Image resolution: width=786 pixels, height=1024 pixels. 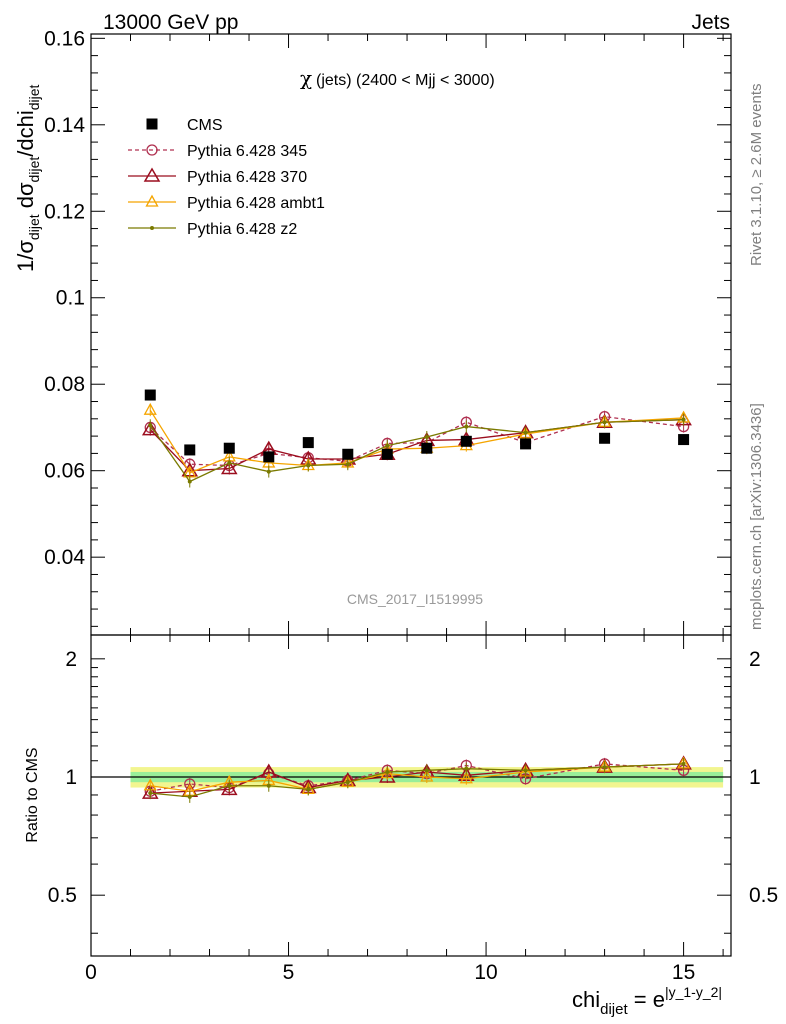 I want to click on main-y-tick-label: 0.16, so click(x=64, y=38).